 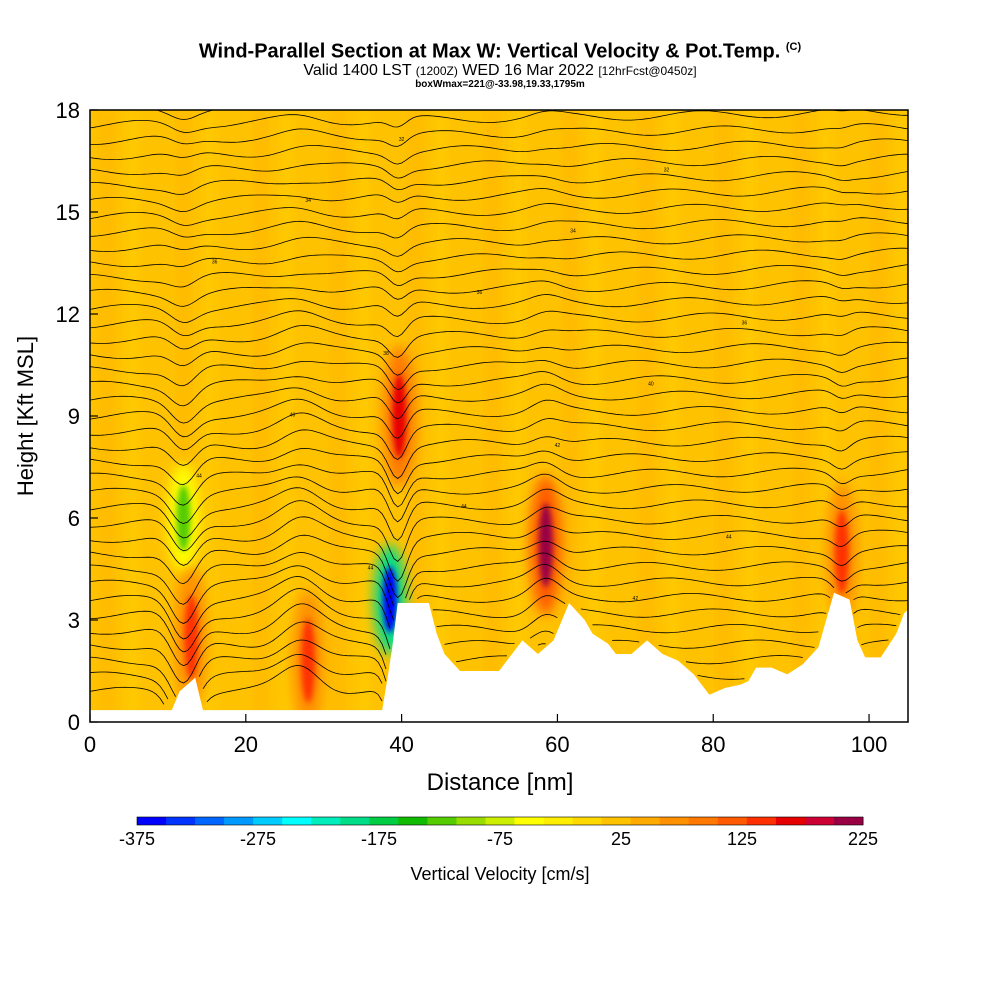 I want to click on colorbar-tick-label: -275, so click(x=258, y=839).